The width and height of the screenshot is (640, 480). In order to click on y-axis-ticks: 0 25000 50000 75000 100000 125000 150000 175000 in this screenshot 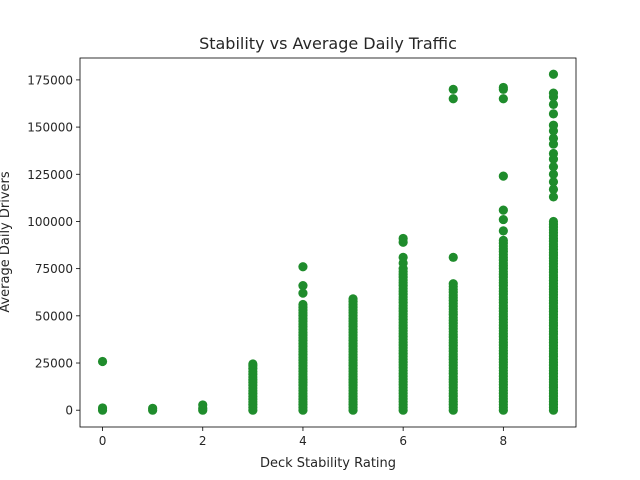, I will do `click(53, 245)`.